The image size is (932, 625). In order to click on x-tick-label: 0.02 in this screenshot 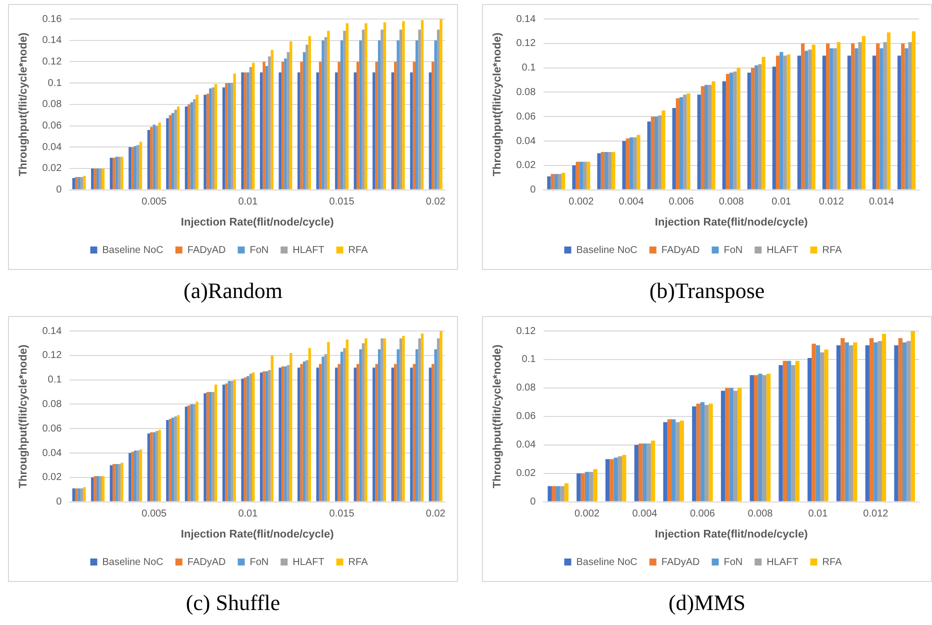, I will do `click(436, 202)`.